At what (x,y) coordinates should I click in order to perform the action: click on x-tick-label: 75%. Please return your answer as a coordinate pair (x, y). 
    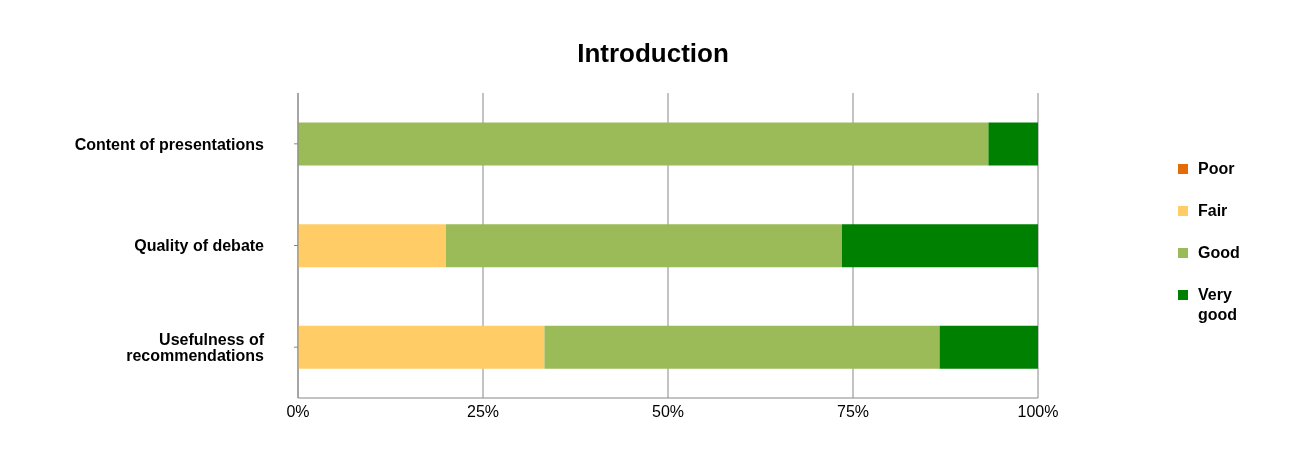
    Looking at the image, I should click on (853, 412).